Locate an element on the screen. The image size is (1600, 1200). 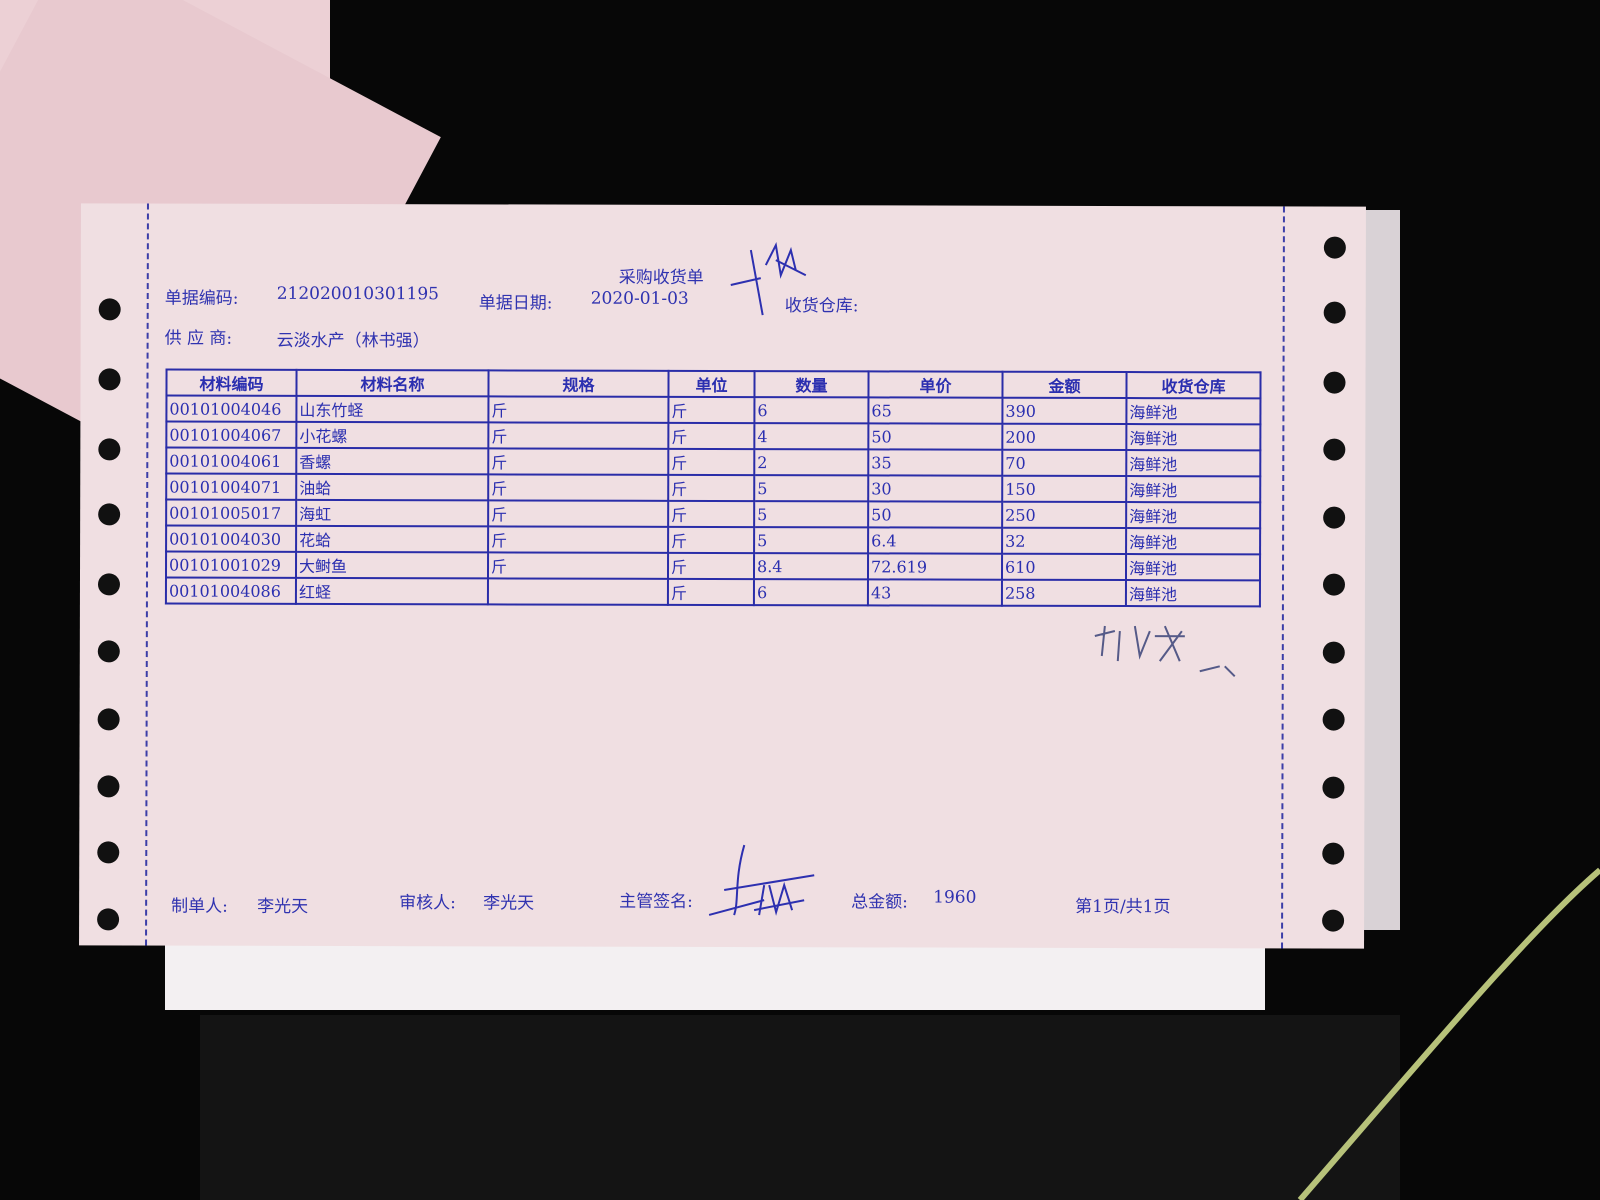
signature-mark-top is located at coordinates (768, 278).